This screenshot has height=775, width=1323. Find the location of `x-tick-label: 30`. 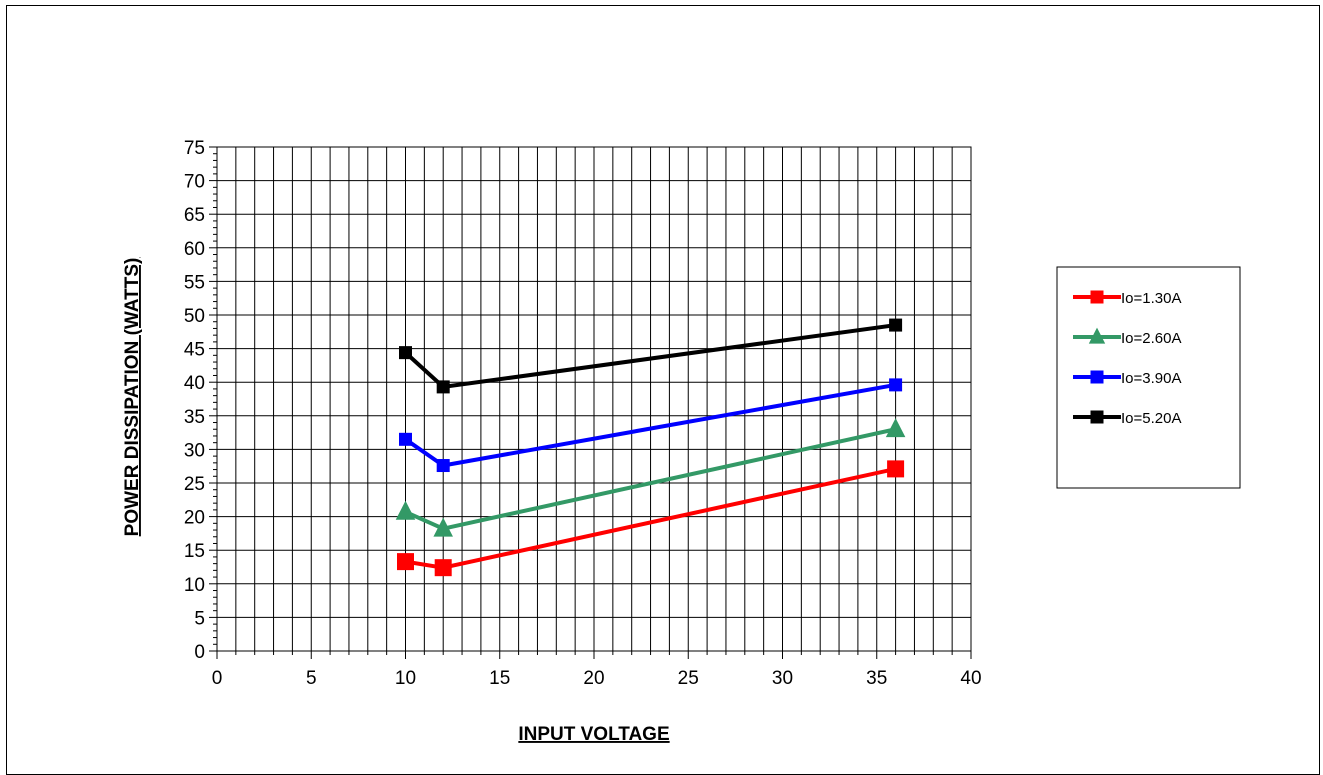

x-tick-label: 30 is located at coordinates (782, 678).